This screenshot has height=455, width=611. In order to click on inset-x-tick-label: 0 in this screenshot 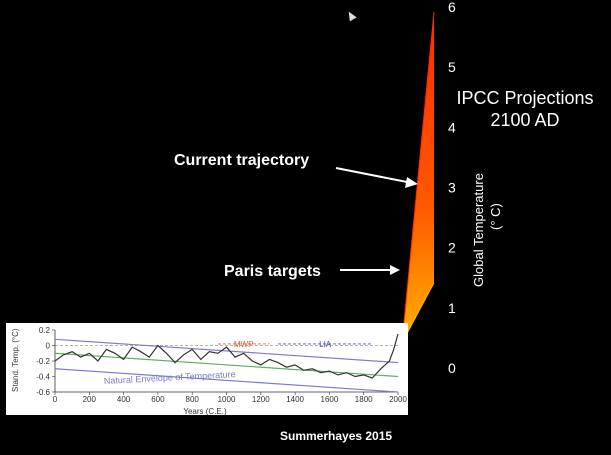, I will do `click(55, 399)`.